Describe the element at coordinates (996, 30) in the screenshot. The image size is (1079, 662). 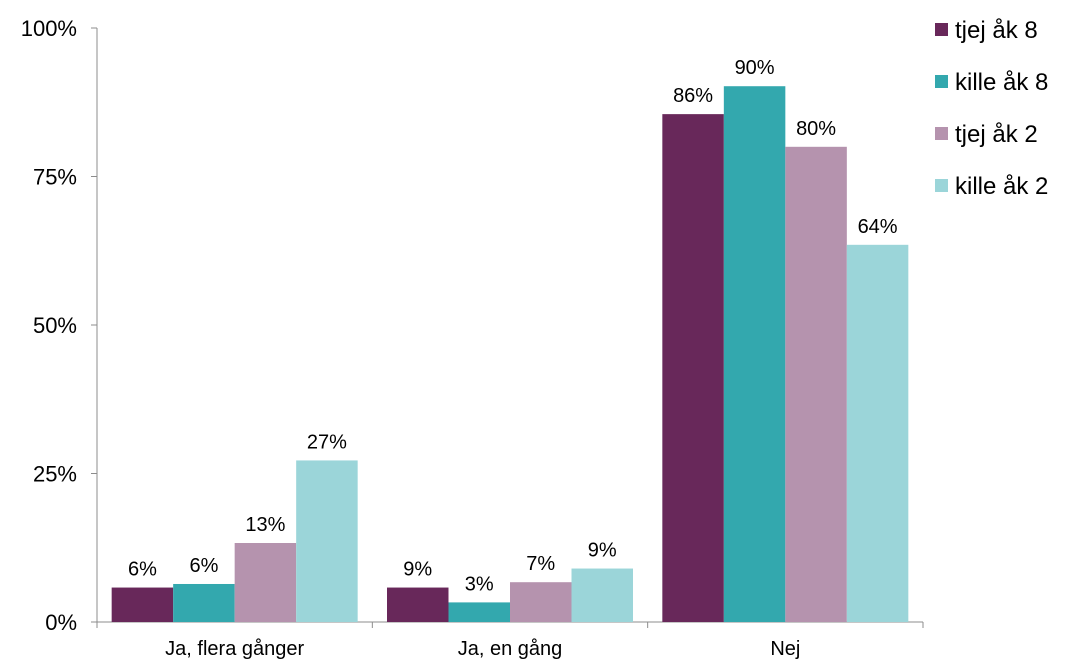
I see `legend-label: tjej åk 8` at that location.